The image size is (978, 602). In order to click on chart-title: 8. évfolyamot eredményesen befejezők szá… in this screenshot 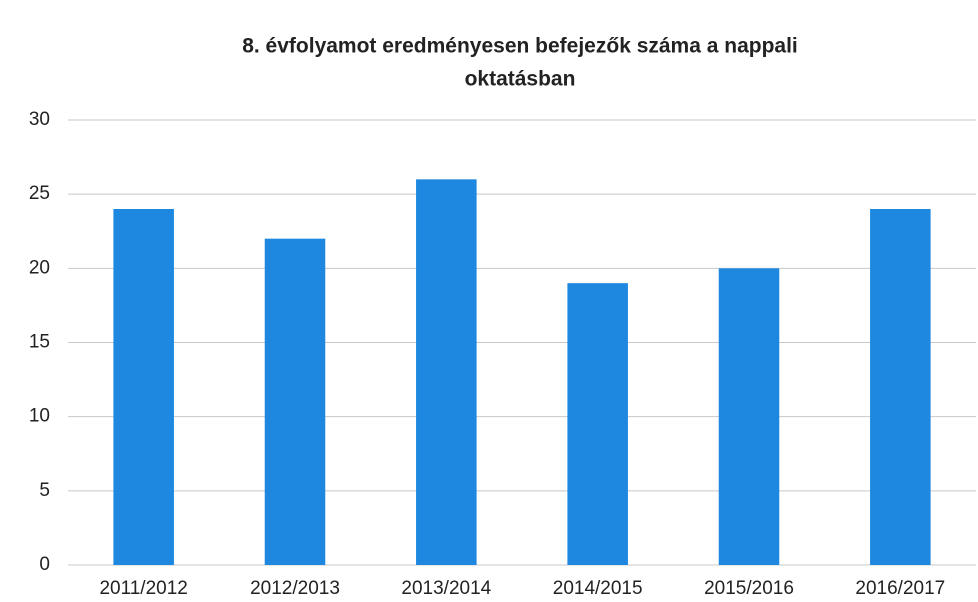, I will do `click(520, 46)`.